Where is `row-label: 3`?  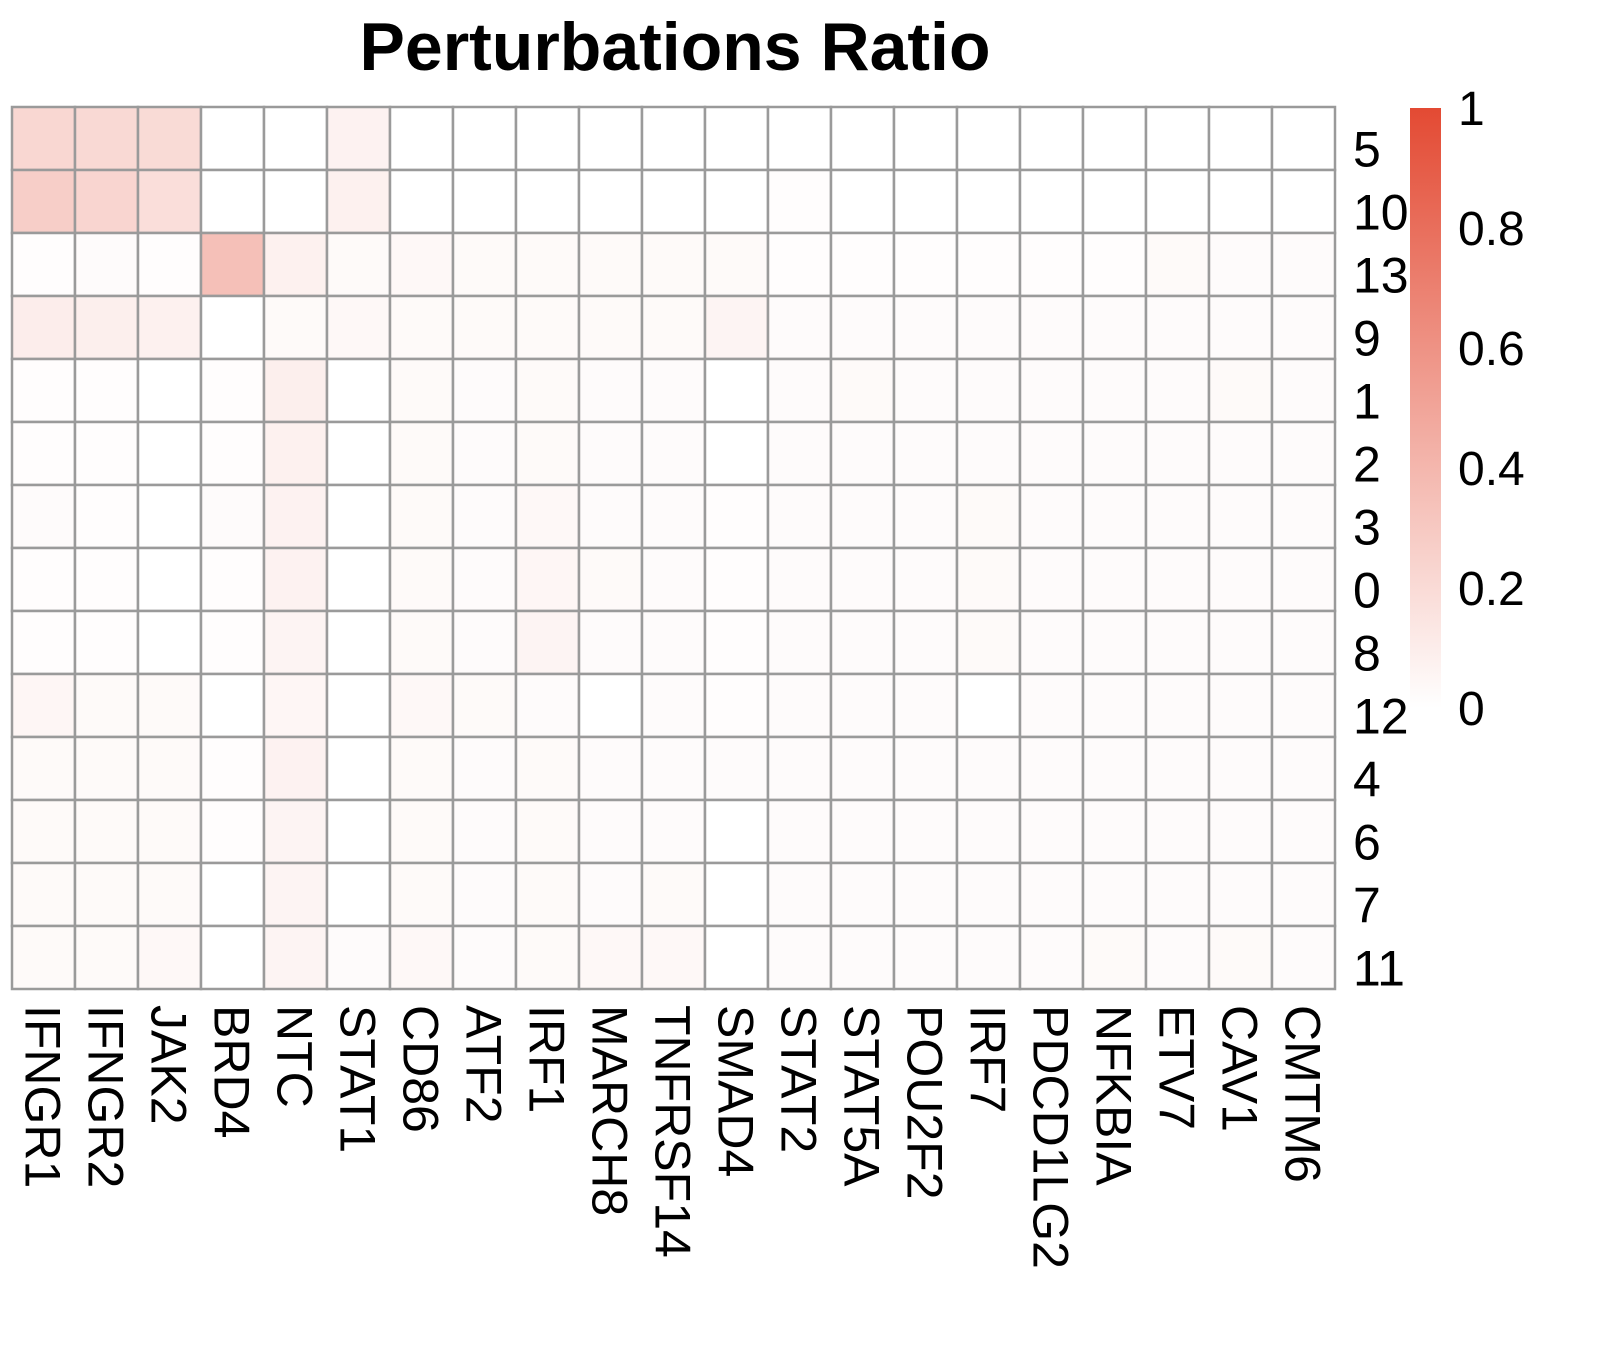 row-label: 3 is located at coordinates (1367, 528).